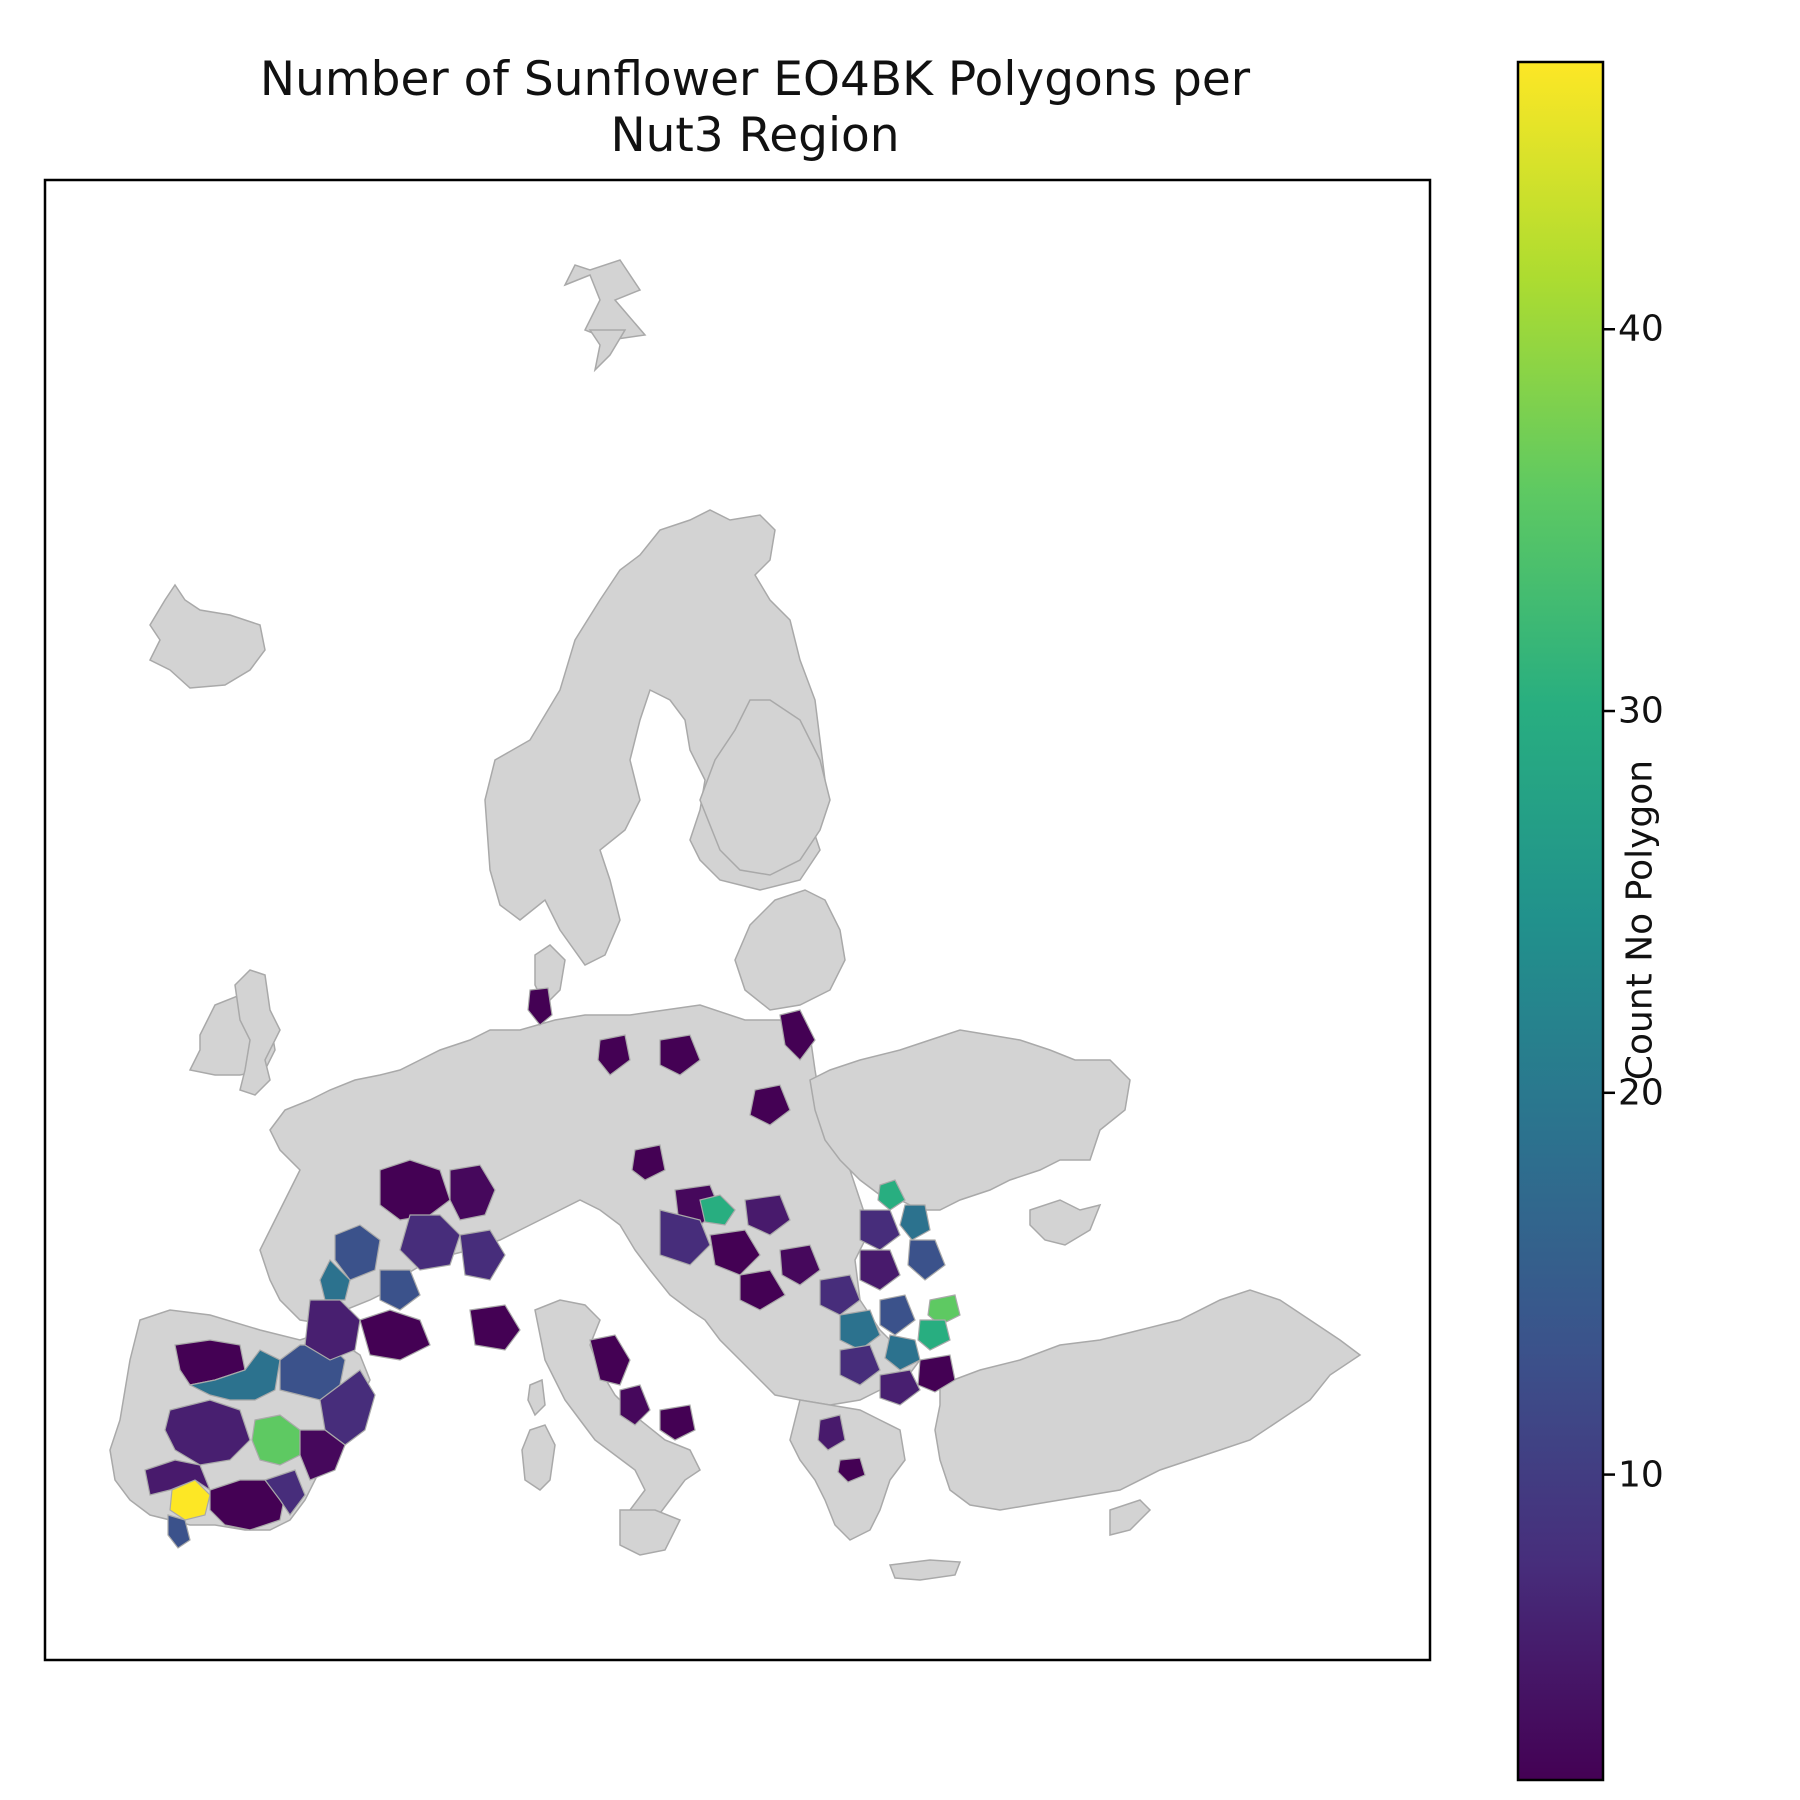 The width and height of the screenshot is (1800, 1800). I want to click on colorbar-gradient, so click(1560, 921).